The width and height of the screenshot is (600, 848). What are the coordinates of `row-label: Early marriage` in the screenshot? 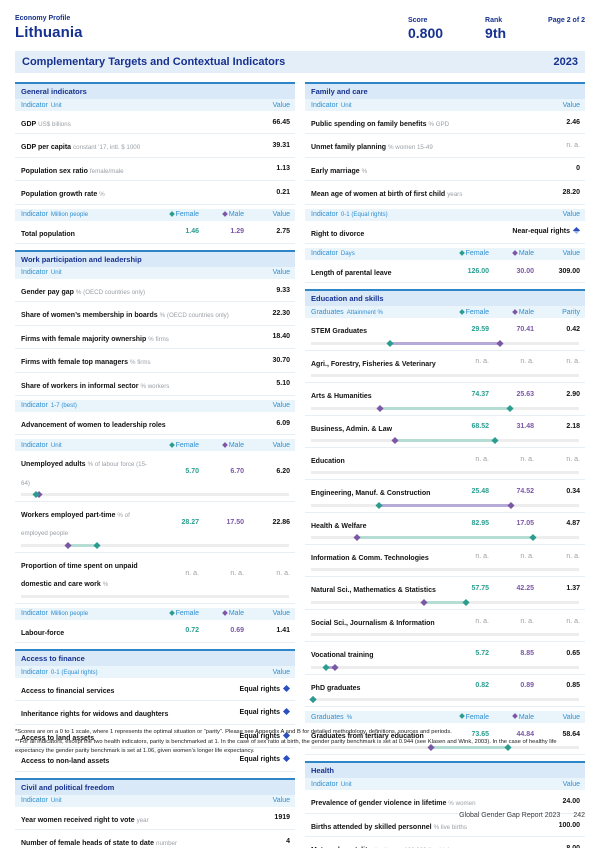 It's located at (335, 171).